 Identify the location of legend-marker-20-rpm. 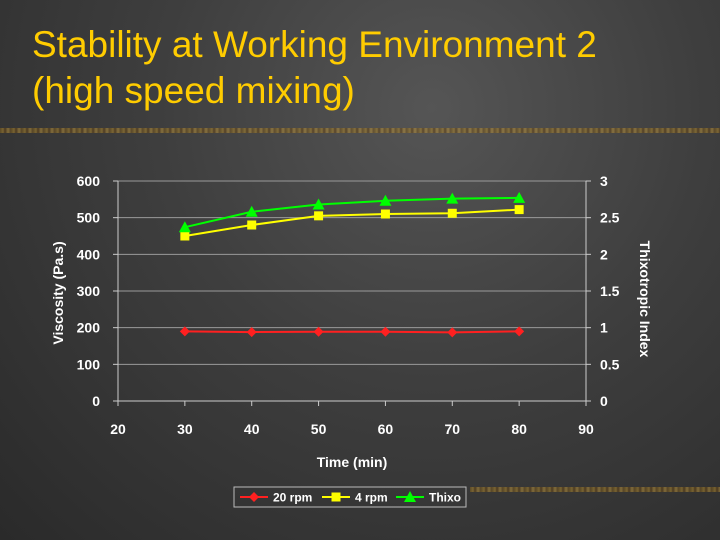
(254, 497).